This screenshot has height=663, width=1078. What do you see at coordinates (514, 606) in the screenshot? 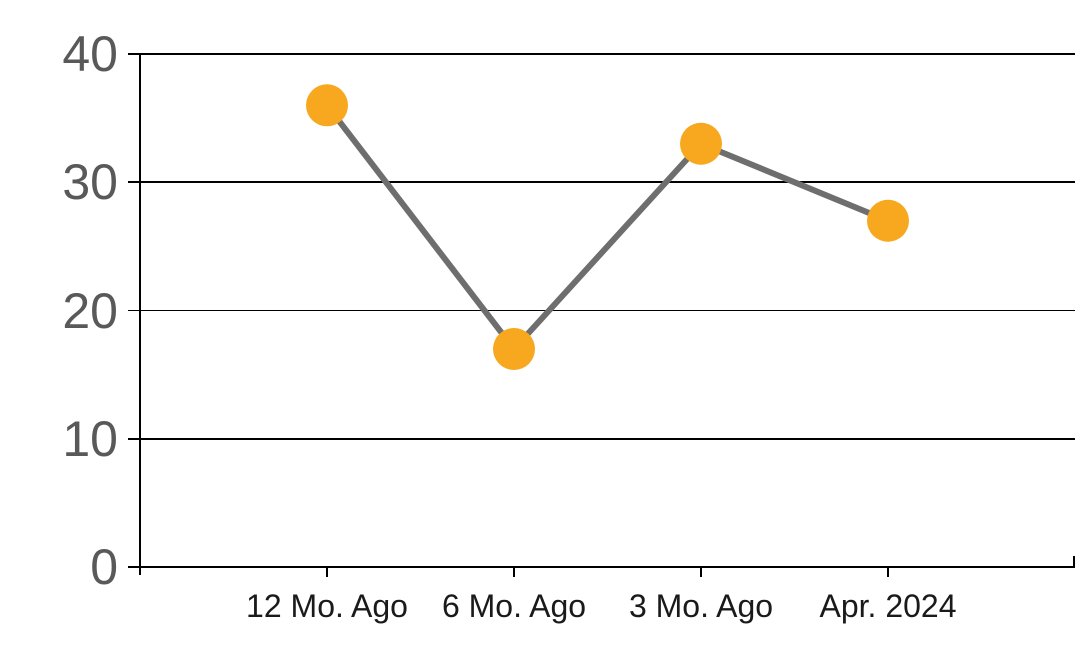
I see `x-axis-category-label: 6 Mo. Ago` at bounding box center [514, 606].